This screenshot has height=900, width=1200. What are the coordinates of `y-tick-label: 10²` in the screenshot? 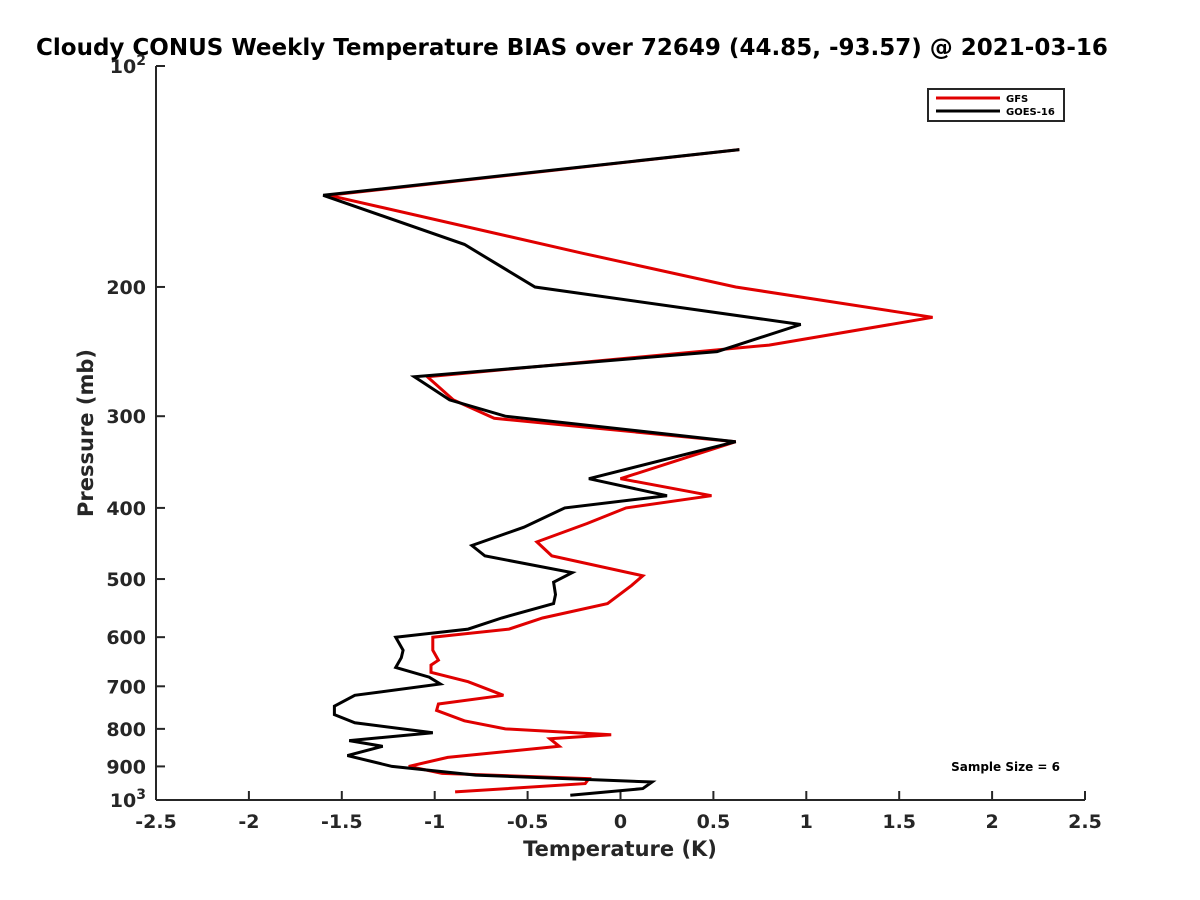 It's located at (128, 65).